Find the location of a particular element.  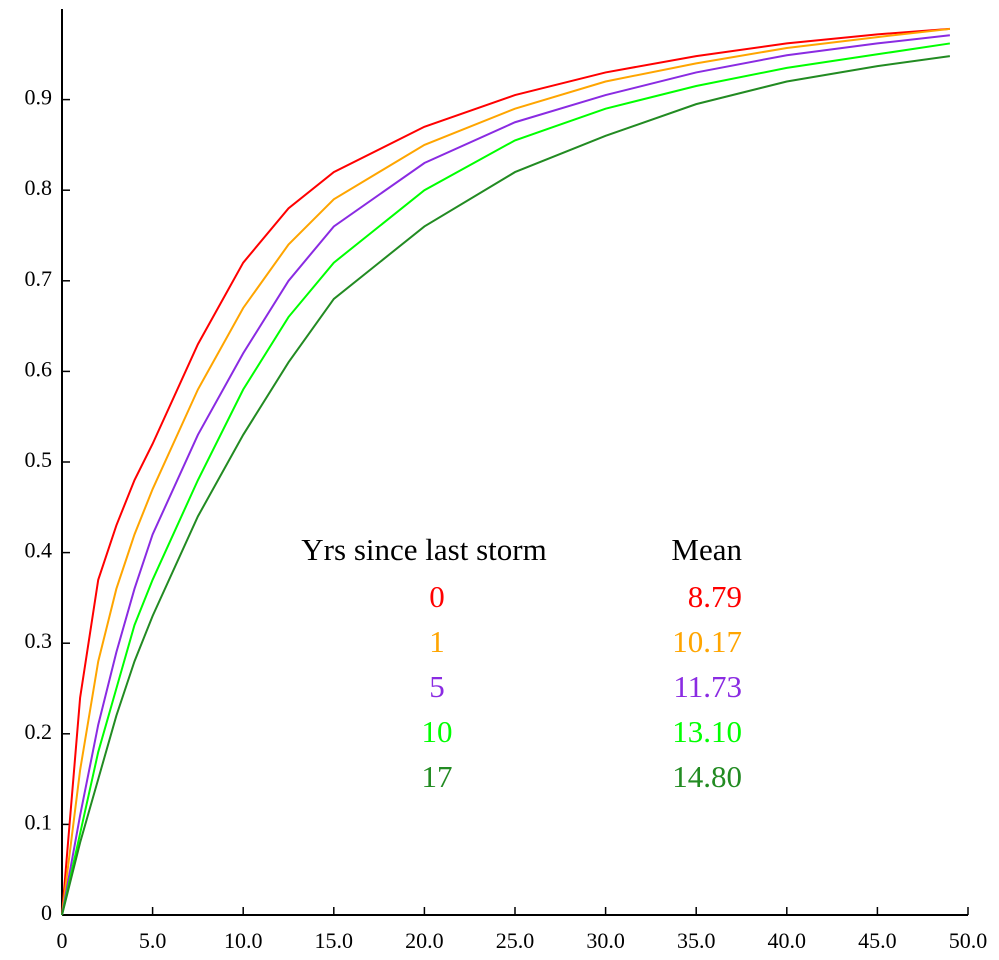

y-tick-label: 0.3 is located at coordinates (39, 640).